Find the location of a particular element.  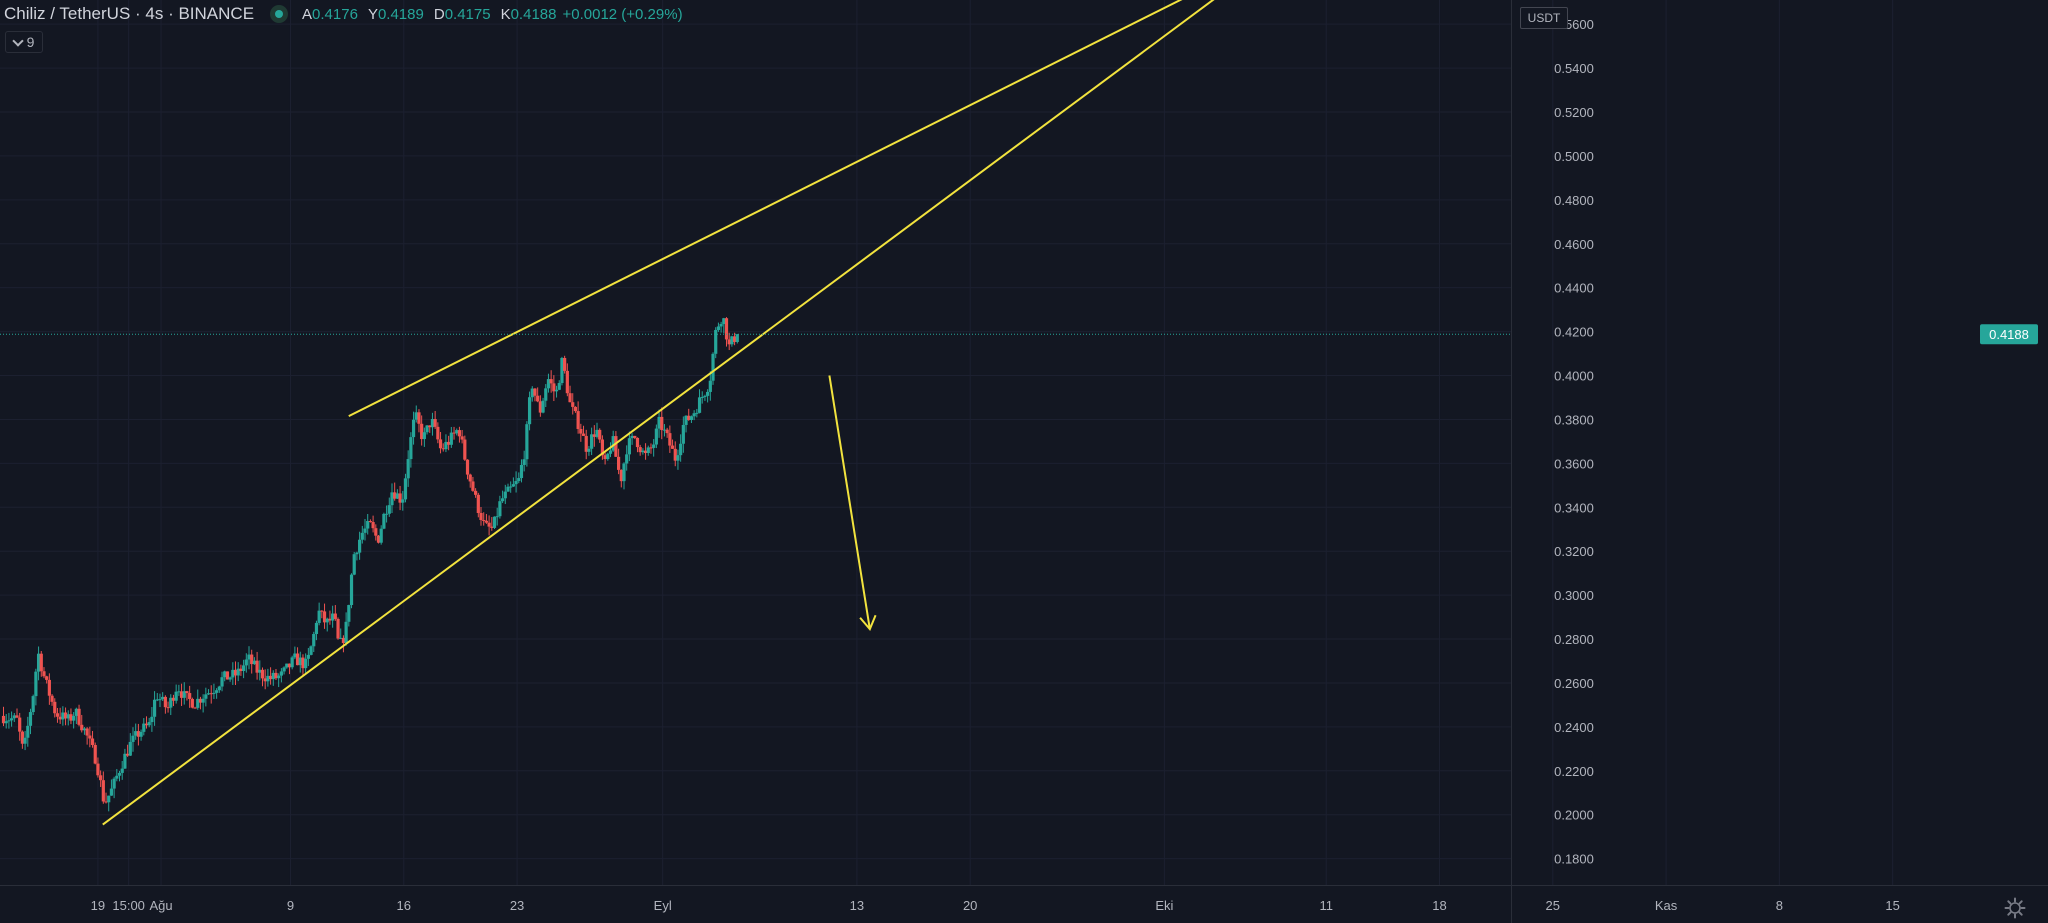

price-tick-label: 0.4400 is located at coordinates (1574, 288).